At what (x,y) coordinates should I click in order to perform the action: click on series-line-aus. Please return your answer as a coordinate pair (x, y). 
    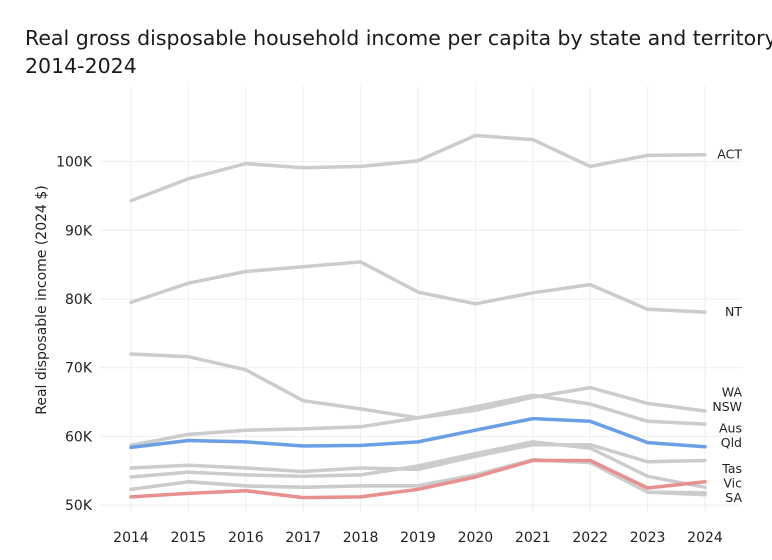
    Looking at the image, I should click on (418, 433).